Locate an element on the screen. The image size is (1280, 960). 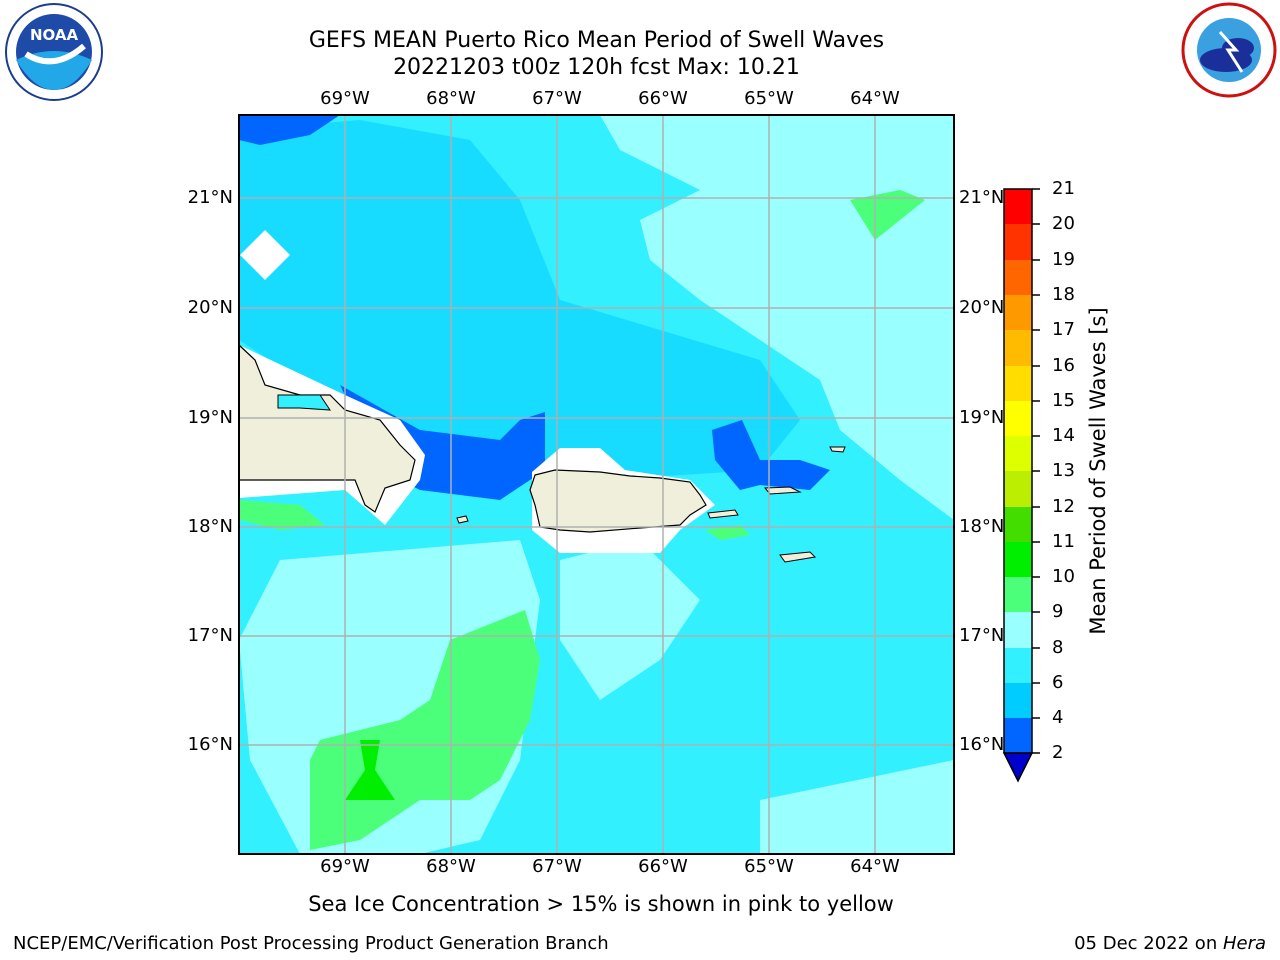
land-puerto-rico is located at coordinates (618, 501).